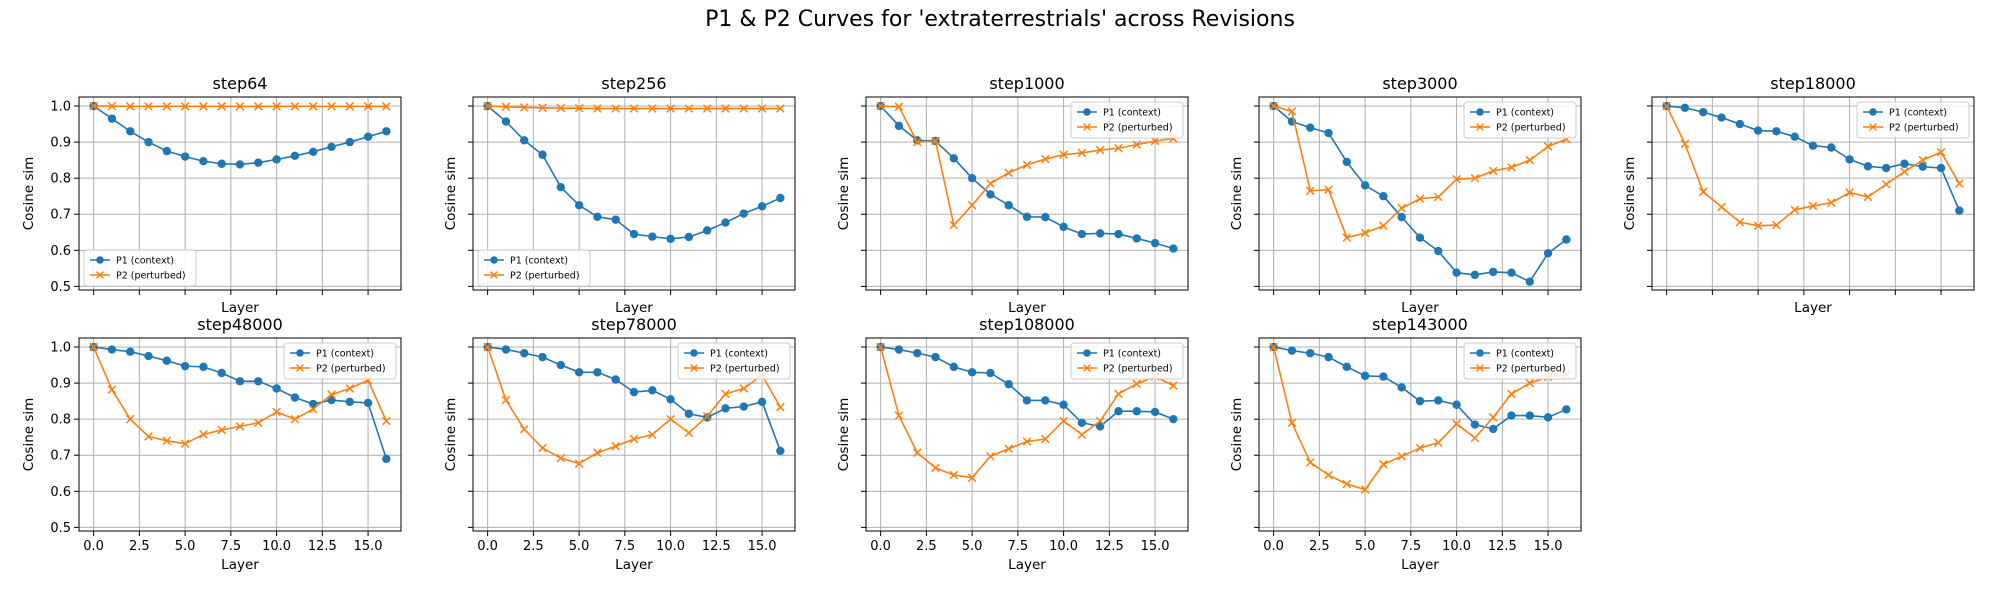  What do you see at coordinates (1813, 83) in the screenshot?
I see `subplot-title: step18000` at bounding box center [1813, 83].